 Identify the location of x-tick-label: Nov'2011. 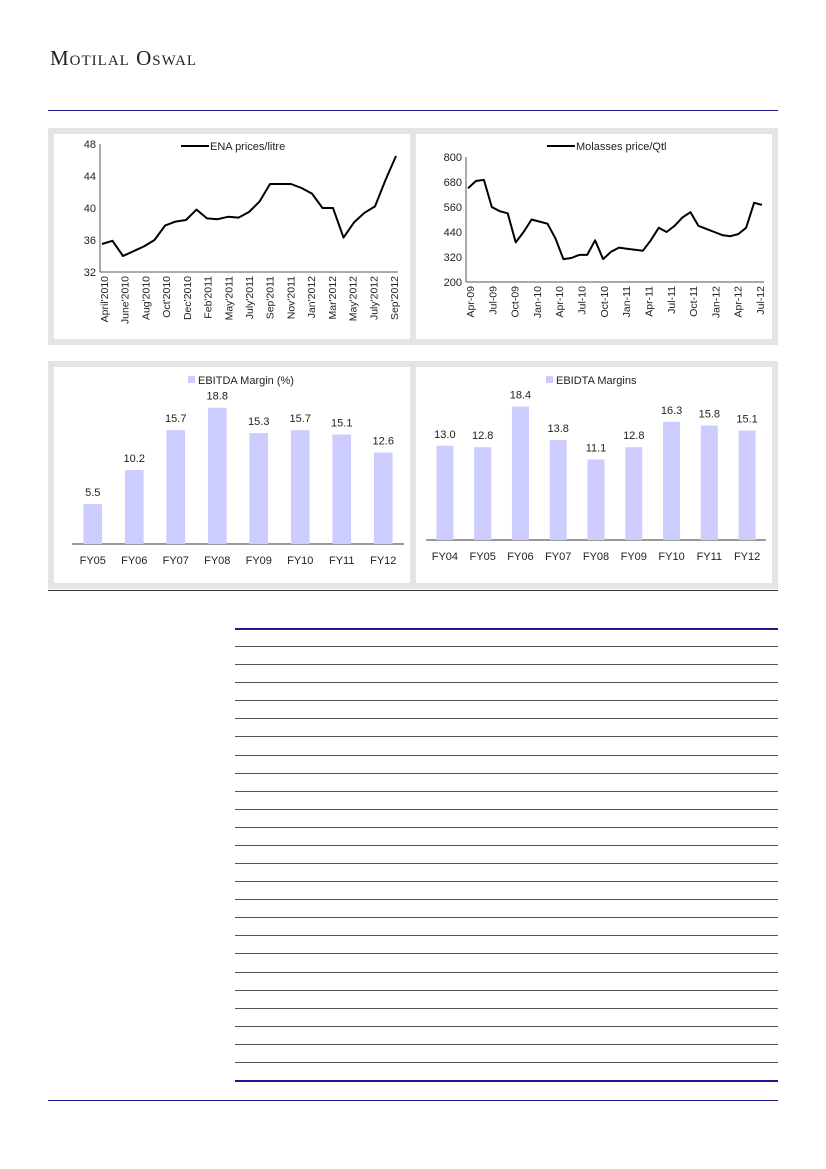
(291, 297).